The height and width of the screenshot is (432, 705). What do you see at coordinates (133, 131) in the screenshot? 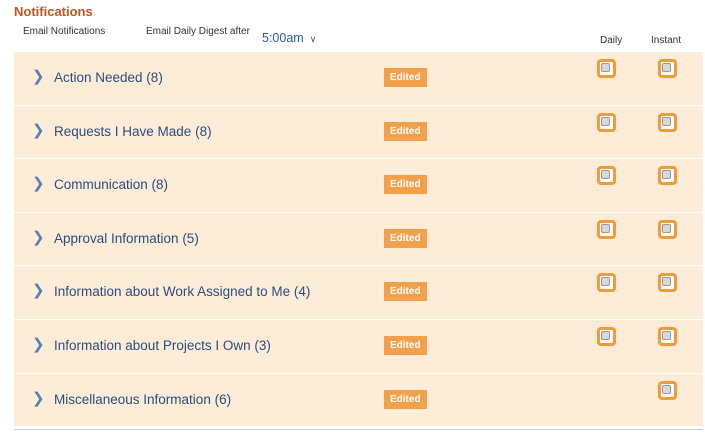
I see `category-name: Requests I Have Made (8)` at bounding box center [133, 131].